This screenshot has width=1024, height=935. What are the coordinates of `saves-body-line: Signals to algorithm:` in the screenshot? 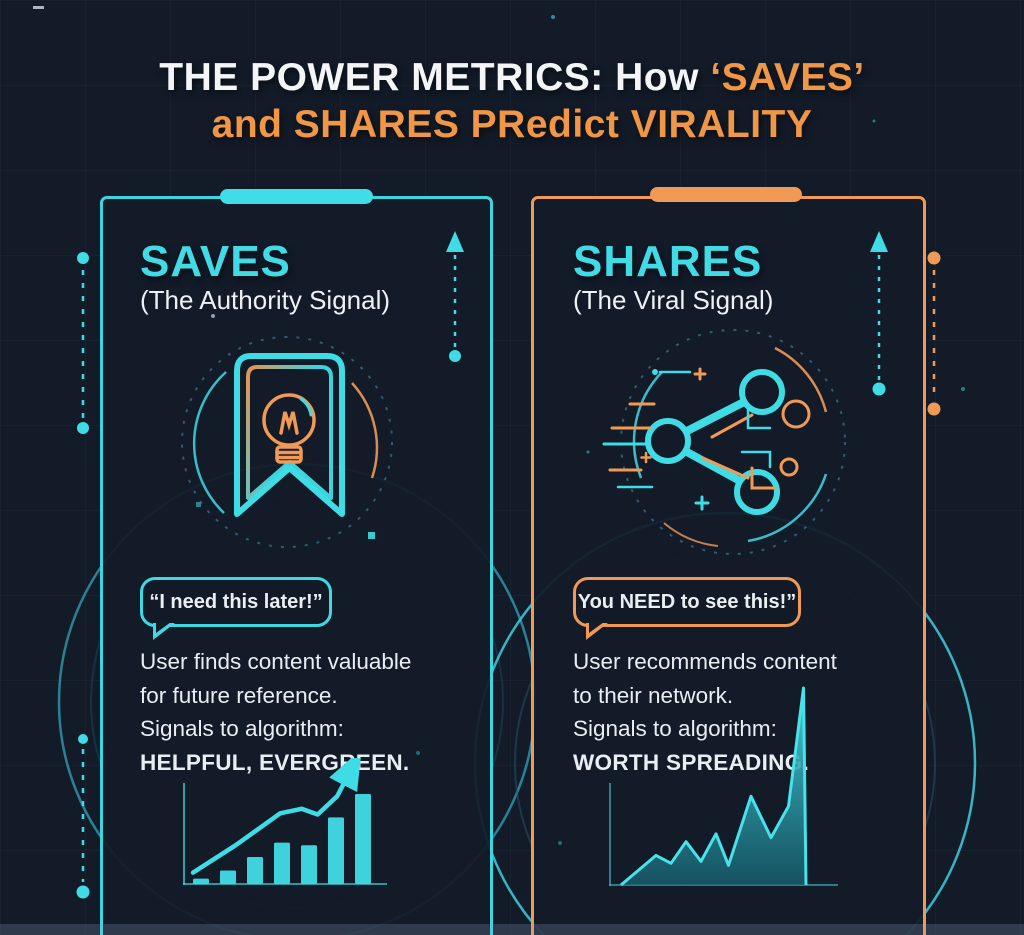 It's located at (242, 728).